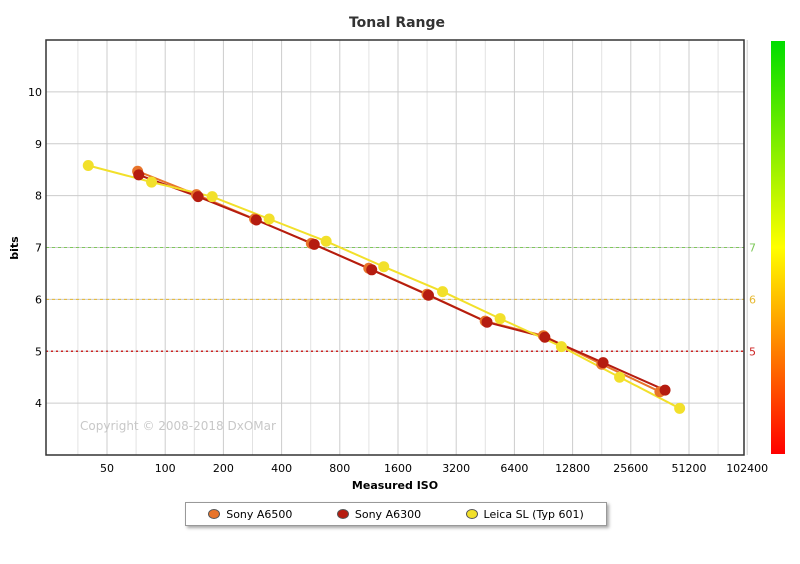 Image resolution: width=800 pixels, height=564 pixels. What do you see at coordinates (752, 351) in the screenshot?
I see `reference-line-label: 5` at bounding box center [752, 351].